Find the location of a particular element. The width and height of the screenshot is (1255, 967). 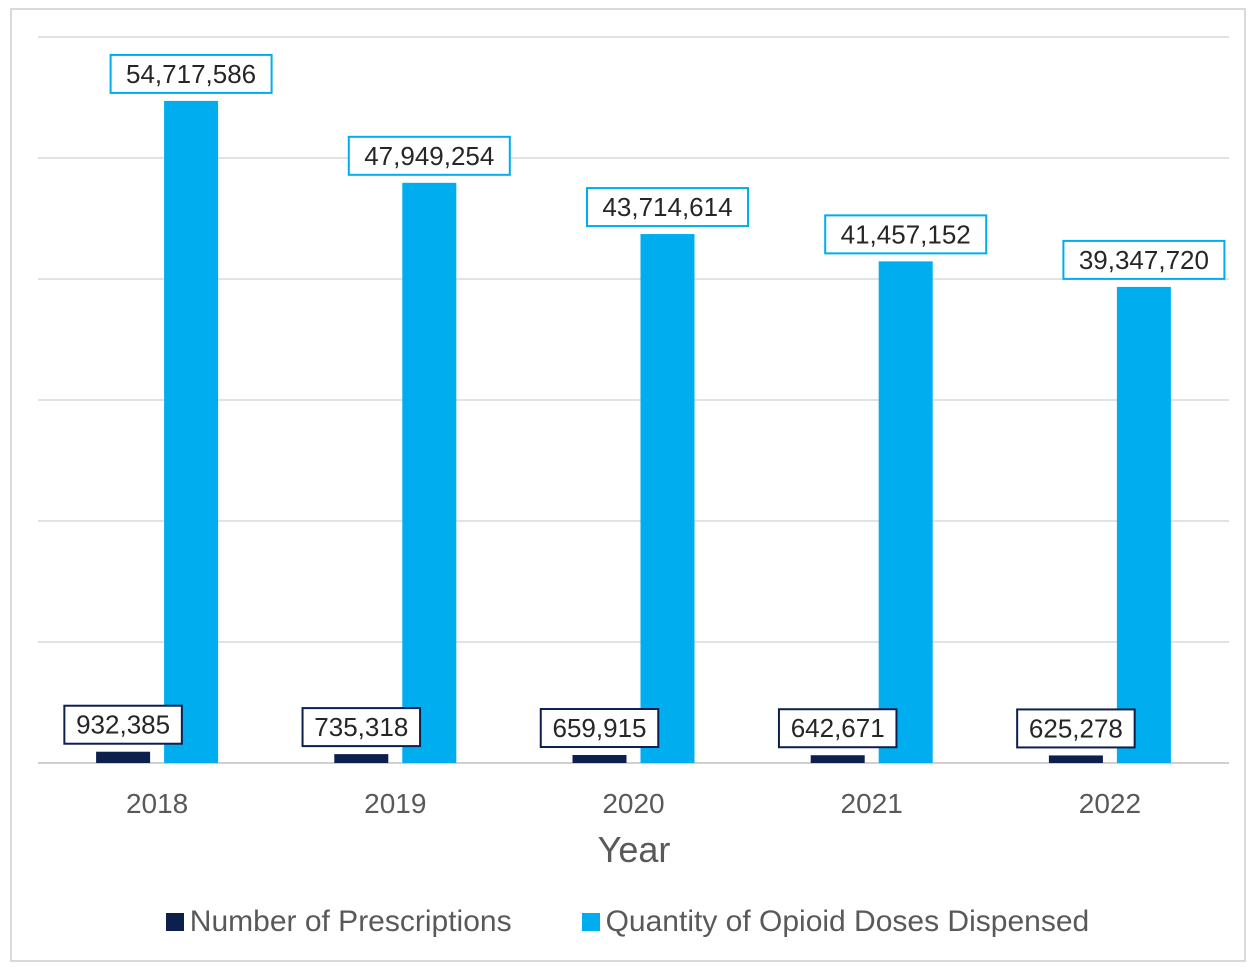

data-label-prescriptions-2018: 932,385 is located at coordinates (123, 724).